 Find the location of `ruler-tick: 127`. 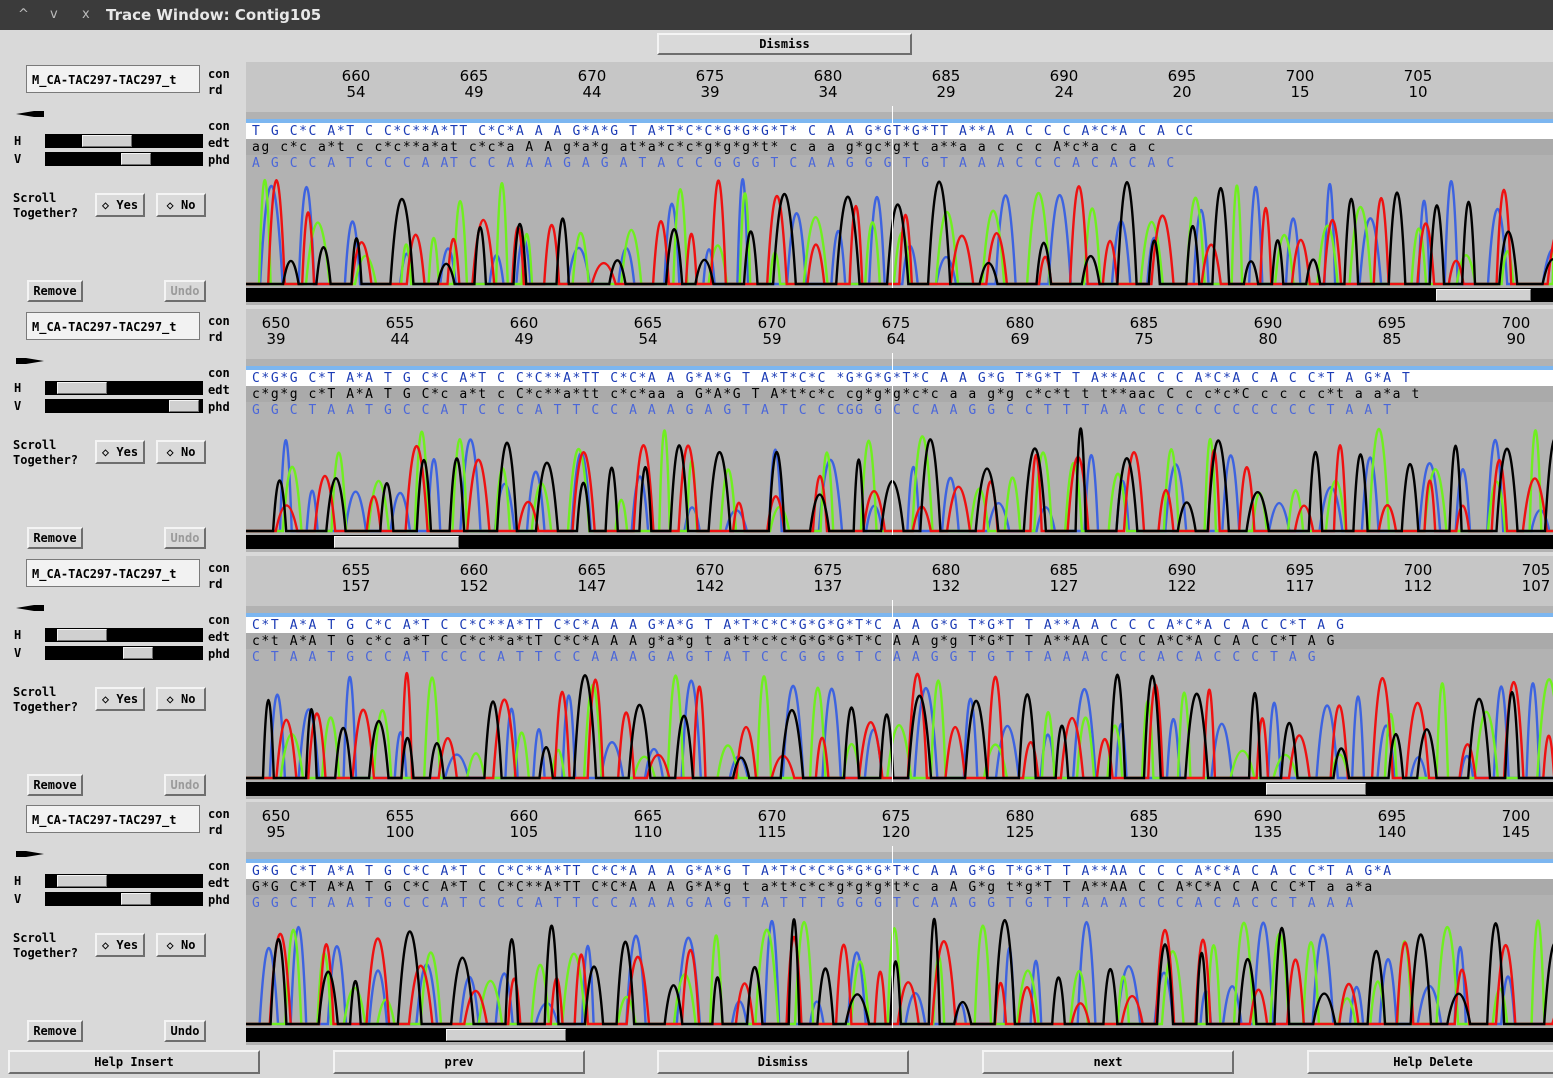

ruler-tick: 127 is located at coordinates (1064, 586).